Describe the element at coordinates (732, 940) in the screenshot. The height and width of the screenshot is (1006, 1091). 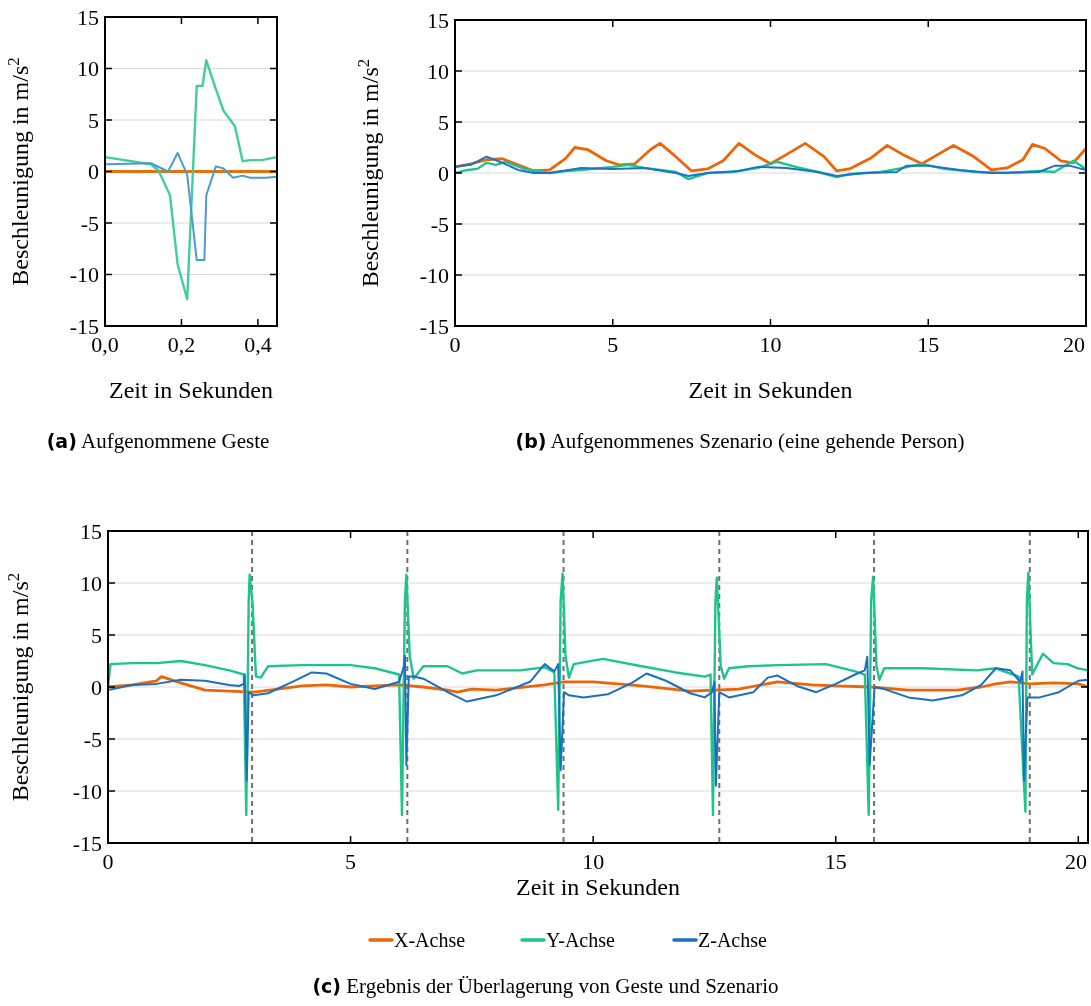
I see `legend-label: Z-Achse` at that location.